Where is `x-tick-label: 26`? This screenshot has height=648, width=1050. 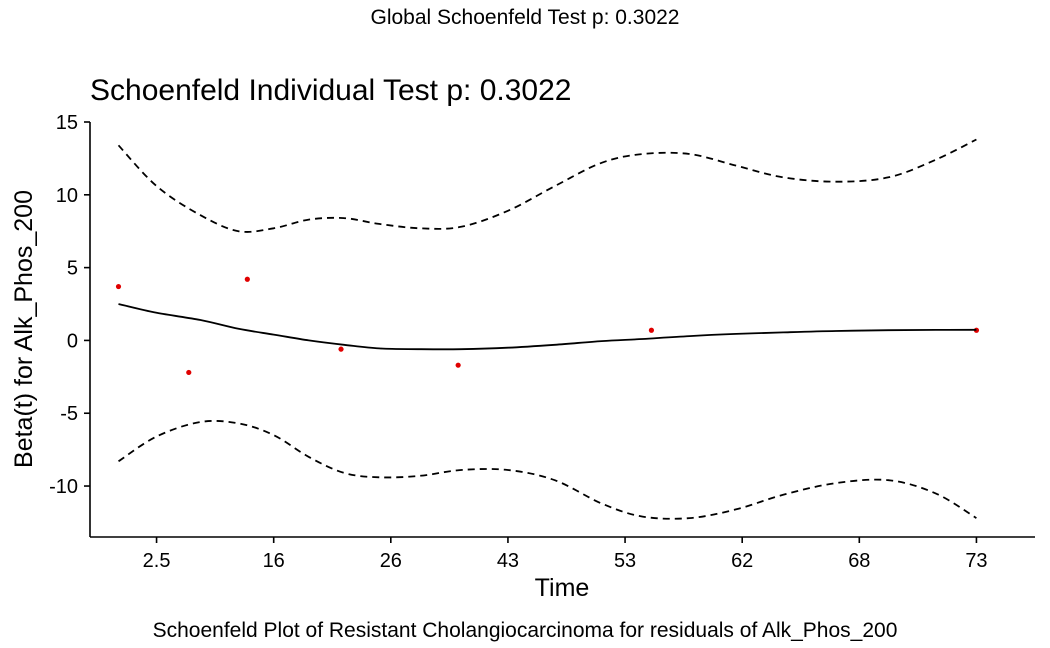
x-tick-label: 26 is located at coordinates (391, 561).